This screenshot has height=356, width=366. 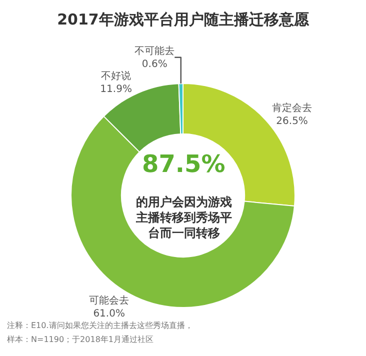 I want to click on data-label: 0.6%, so click(x=155, y=64).